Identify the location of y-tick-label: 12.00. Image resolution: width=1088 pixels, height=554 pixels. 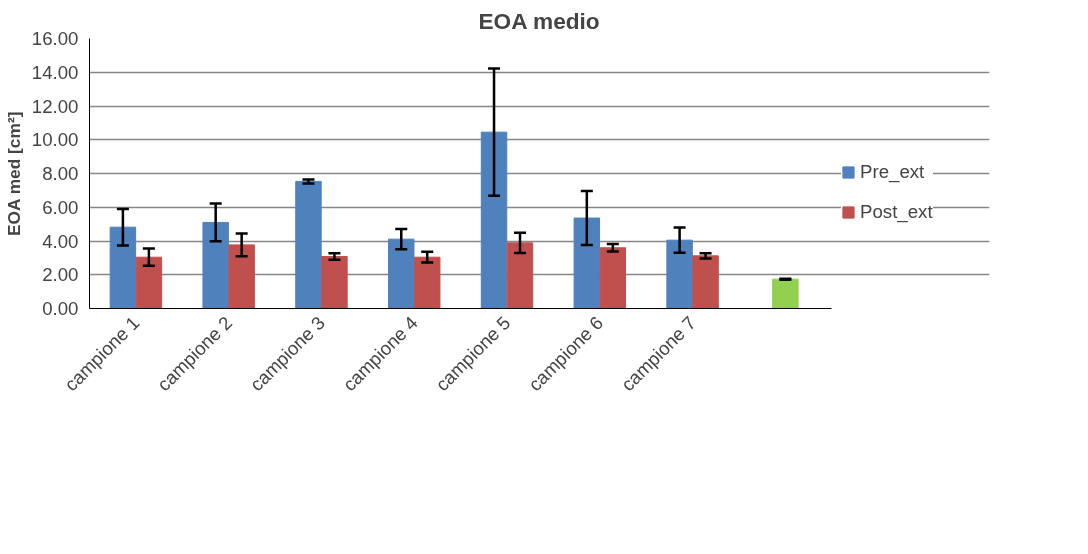
(55, 106).